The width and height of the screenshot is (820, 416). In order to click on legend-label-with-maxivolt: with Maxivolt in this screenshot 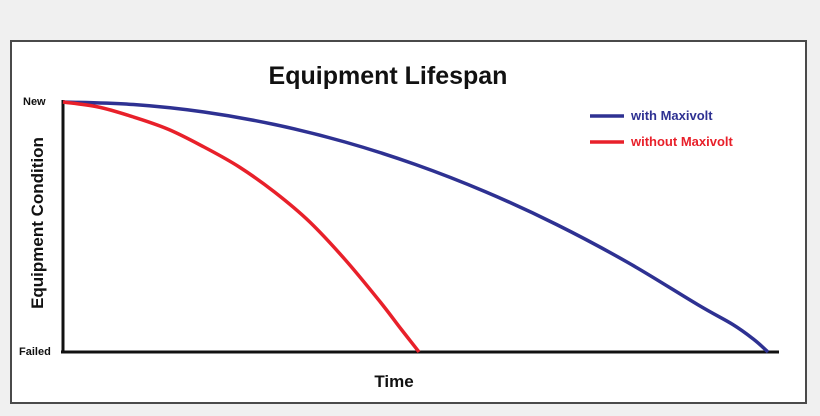, I will do `click(671, 115)`.